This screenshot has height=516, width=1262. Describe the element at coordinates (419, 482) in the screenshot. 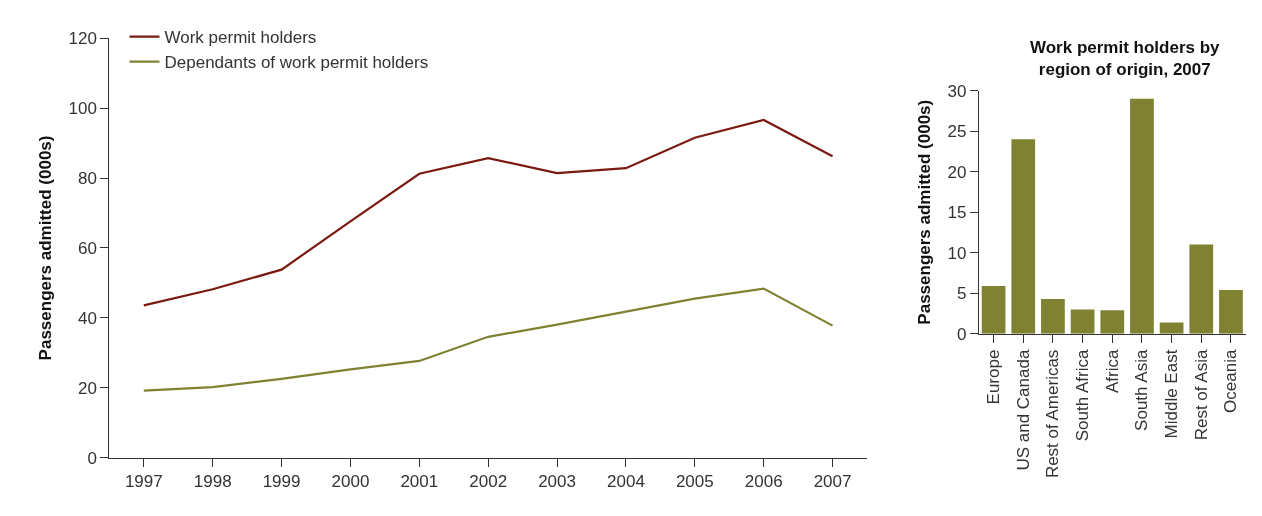

I see `x-tick-label: 2001` at that location.